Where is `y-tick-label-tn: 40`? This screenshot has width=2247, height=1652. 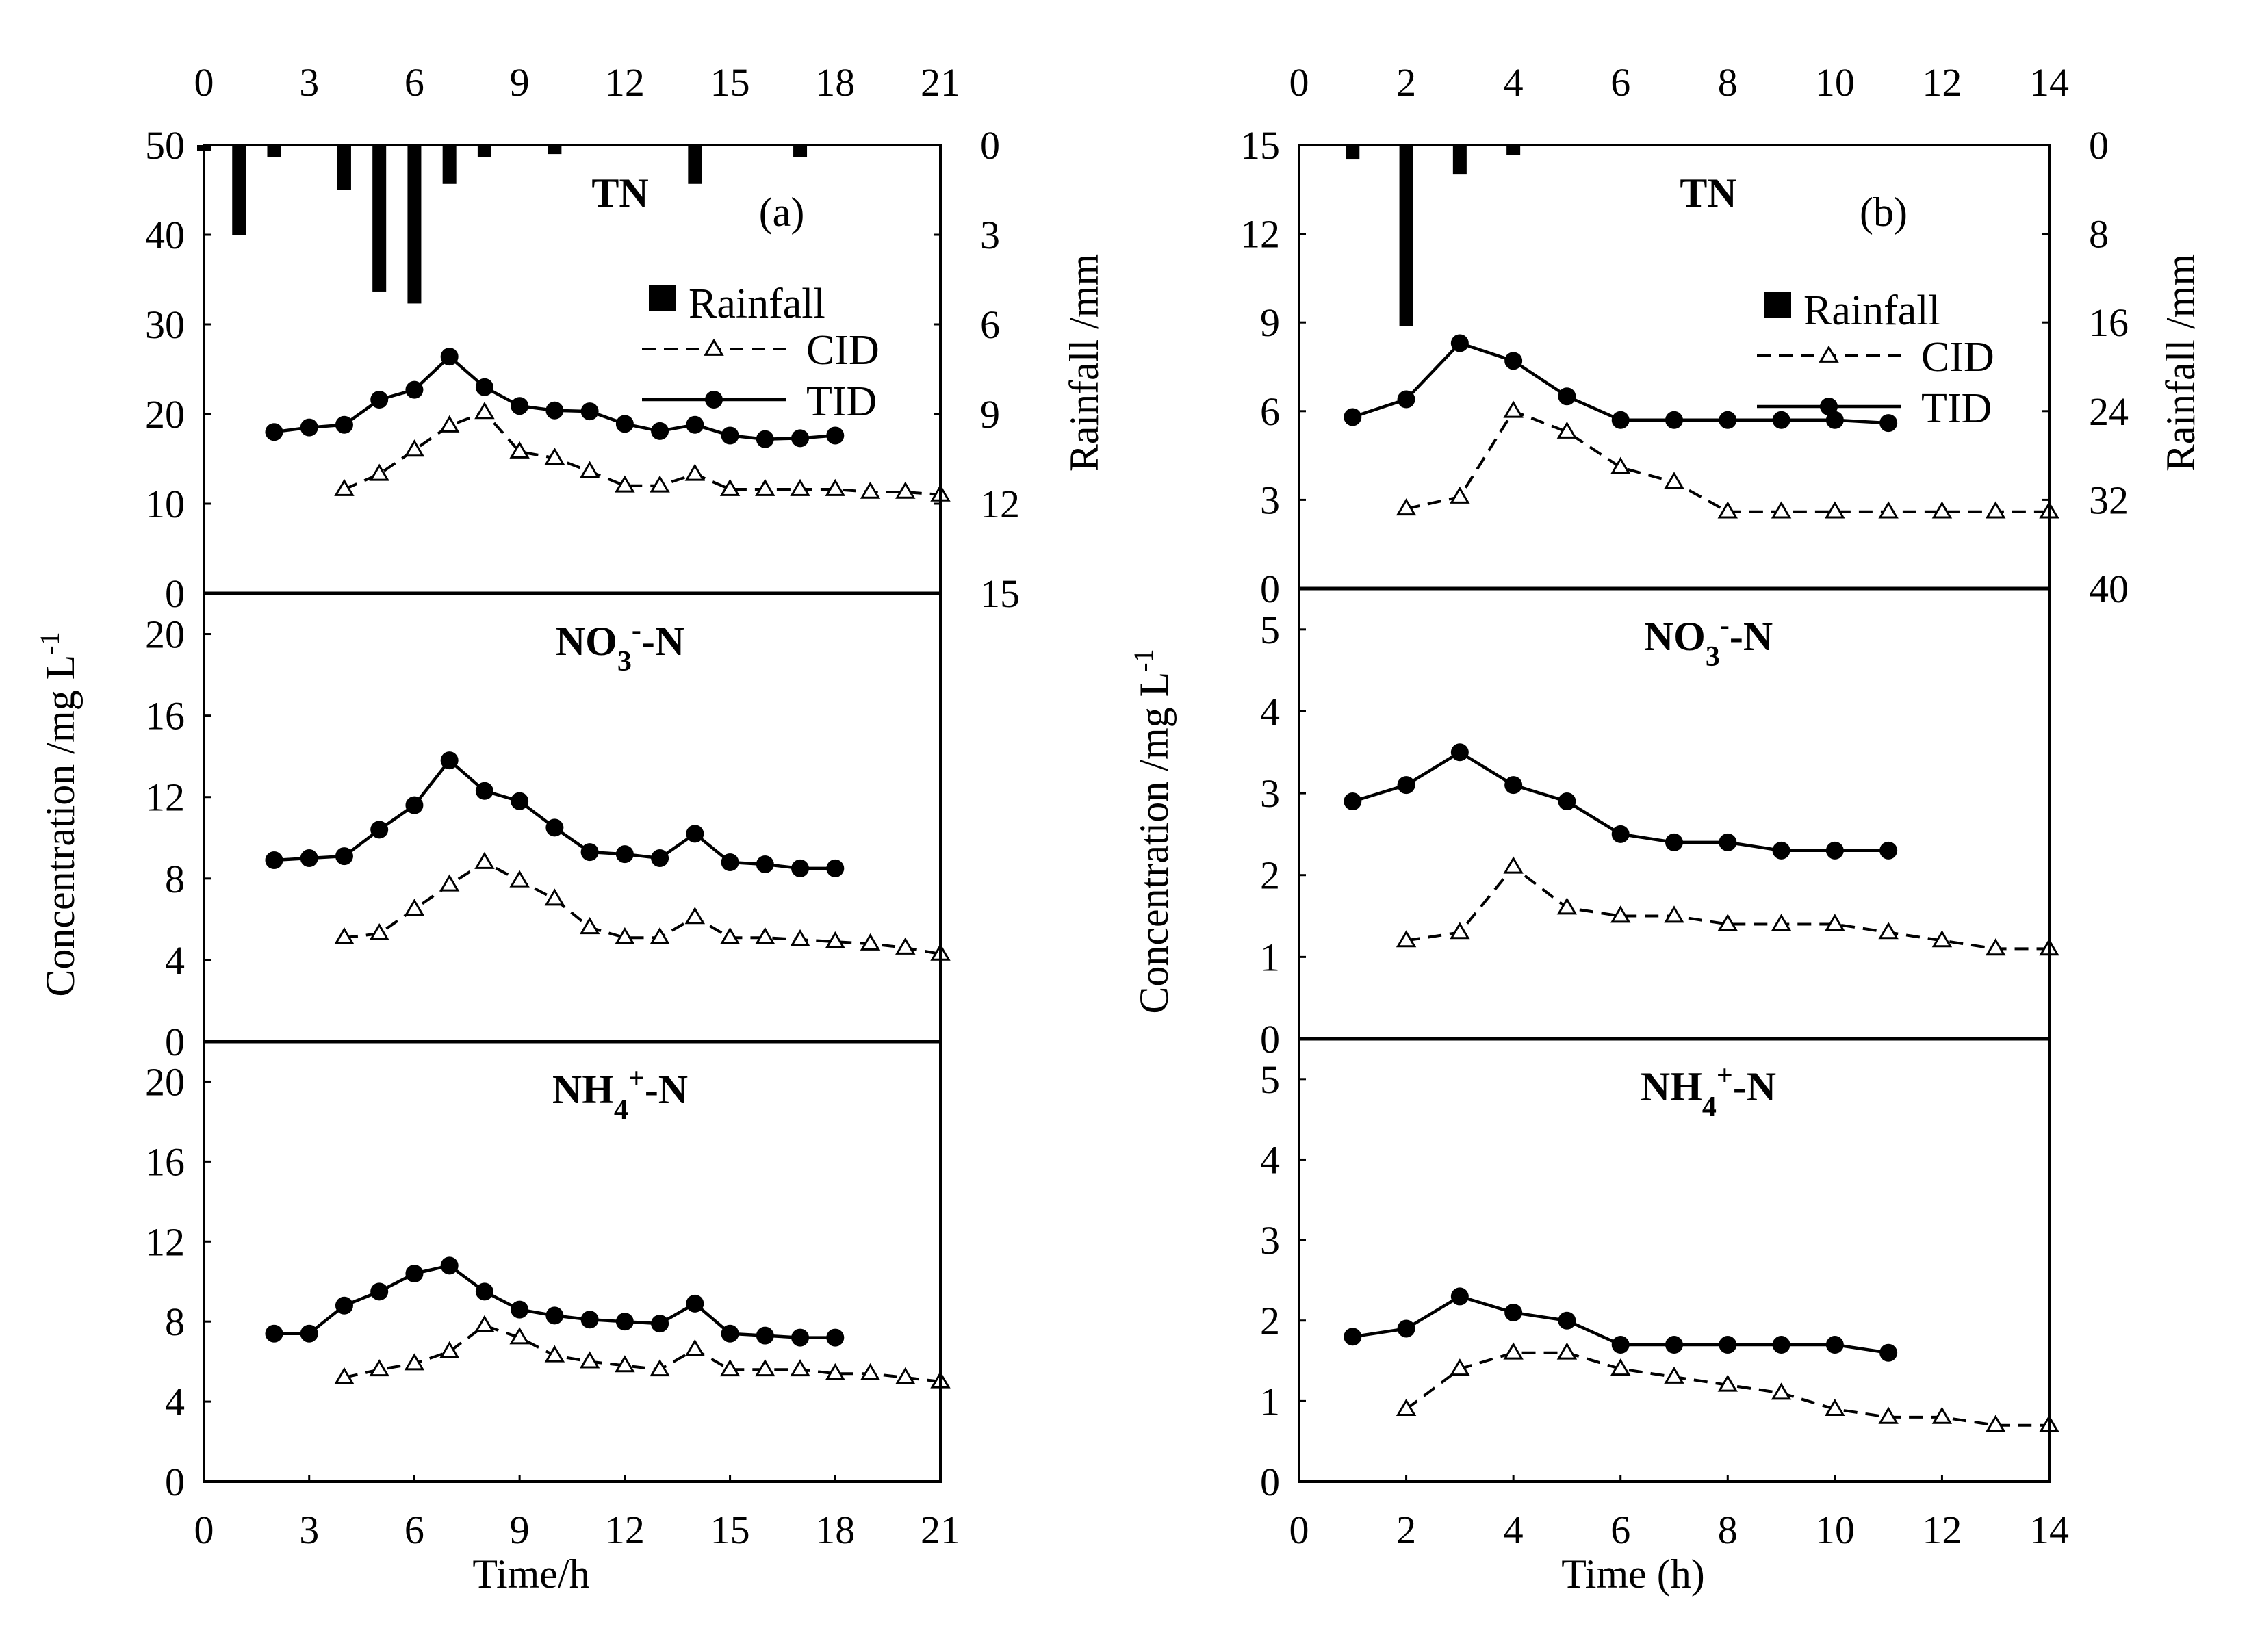 y-tick-label-tn: 40 is located at coordinates (165, 235).